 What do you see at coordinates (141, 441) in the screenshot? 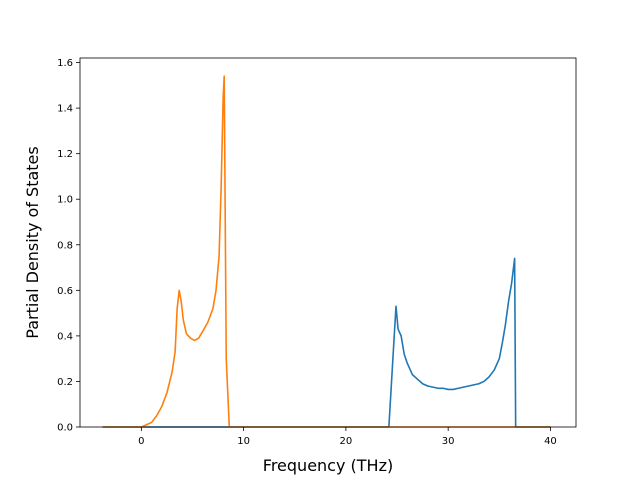
I see `x-tick-label: 0` at bounding box center [141, 441].